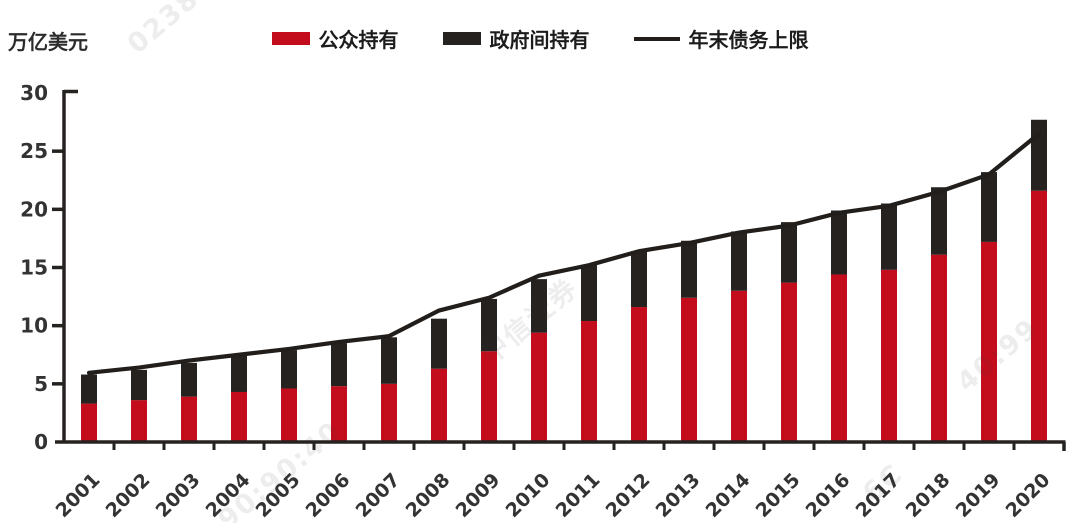 The image size is (1080, 523). Describe the element at coordinates (539, 306) in the screenshot. I see `bar-intragov-2010` at that location.